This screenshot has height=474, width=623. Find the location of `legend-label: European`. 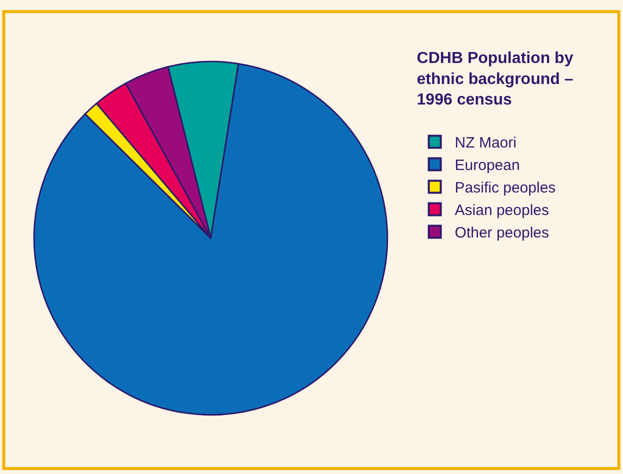

legend-label: European is located at coordinates (487, 165).